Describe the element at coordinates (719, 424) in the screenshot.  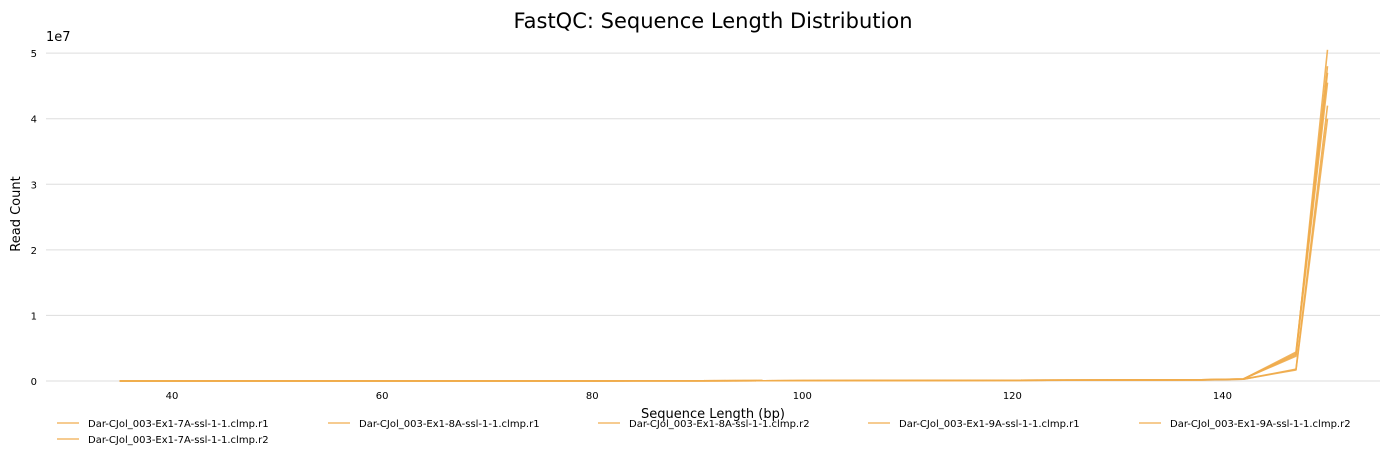
I see `legend-label: Dar-CJol_003-Ex1-8A-ssl-1-1.clmp.r2` at that location.